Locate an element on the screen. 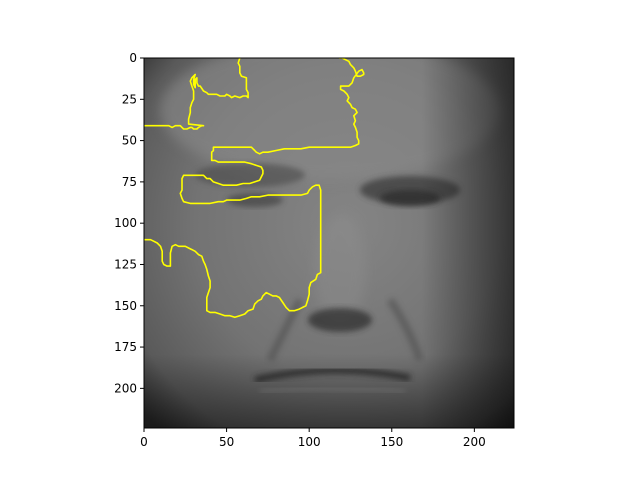 The image size is (640, 480). x-tick-label: 50 is located at coordinates (226, 442).